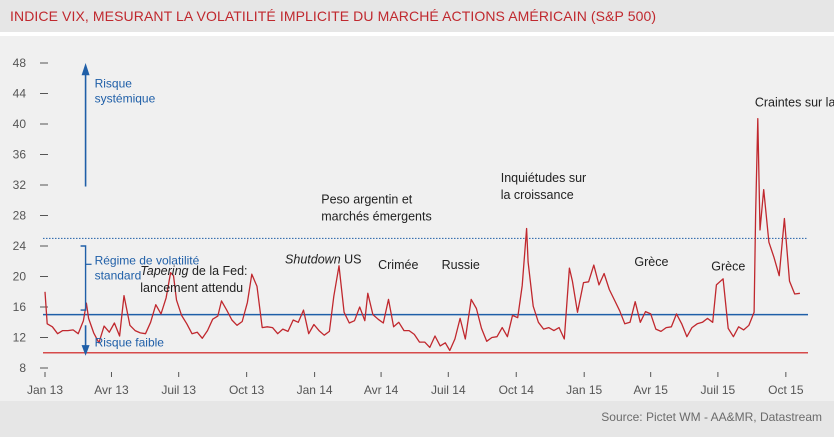 The image size is (834, 437). Describe the element at coordinates (30, 215) in the screenshot. I see `y-axis: 8 12 16 20 24 28 32 36 40 44 48` at that location.